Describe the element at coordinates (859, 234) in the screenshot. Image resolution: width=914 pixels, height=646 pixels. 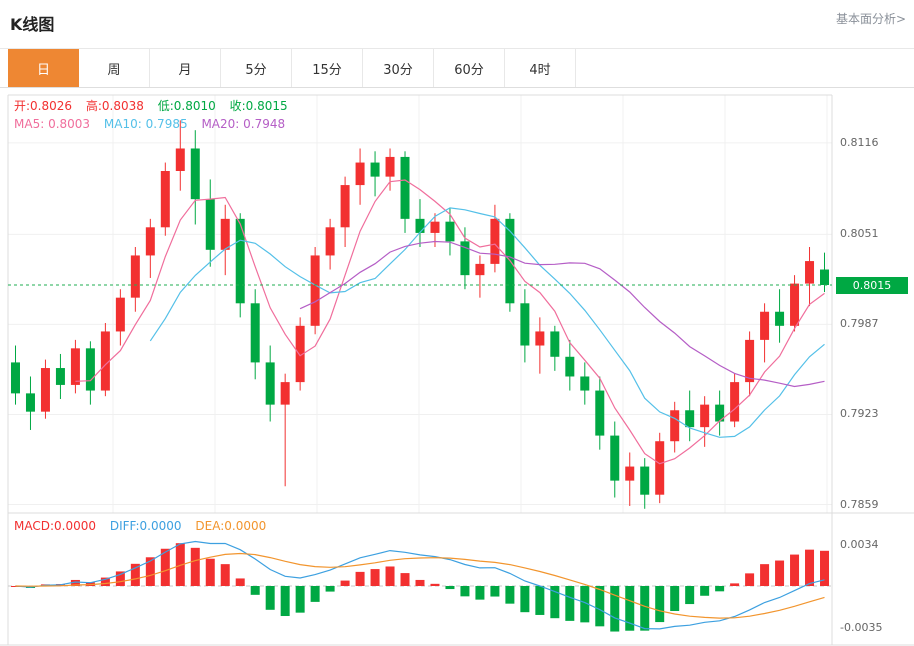
I see `price-axis-label: 0.8051` at that location.